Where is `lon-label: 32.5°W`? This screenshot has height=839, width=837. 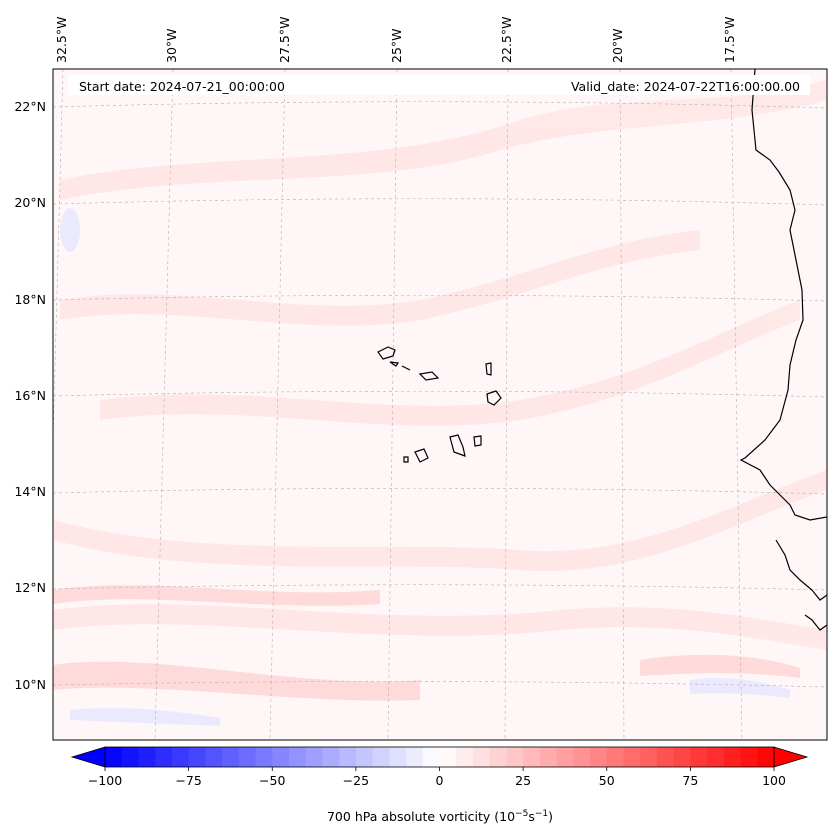
lon-label: 32.5°W is located at coordinates (61, 40).